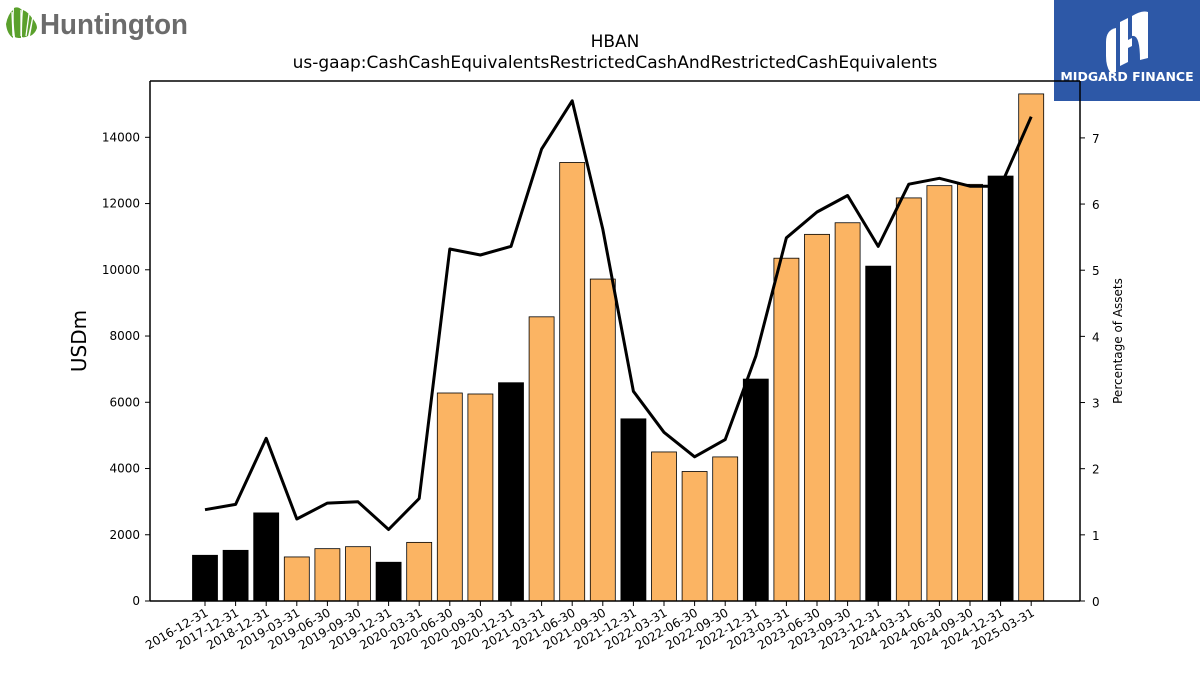 The width and height of the screenshot is (1200, 675). I want to click on y-tick-label: 10000, so click(121, 270).